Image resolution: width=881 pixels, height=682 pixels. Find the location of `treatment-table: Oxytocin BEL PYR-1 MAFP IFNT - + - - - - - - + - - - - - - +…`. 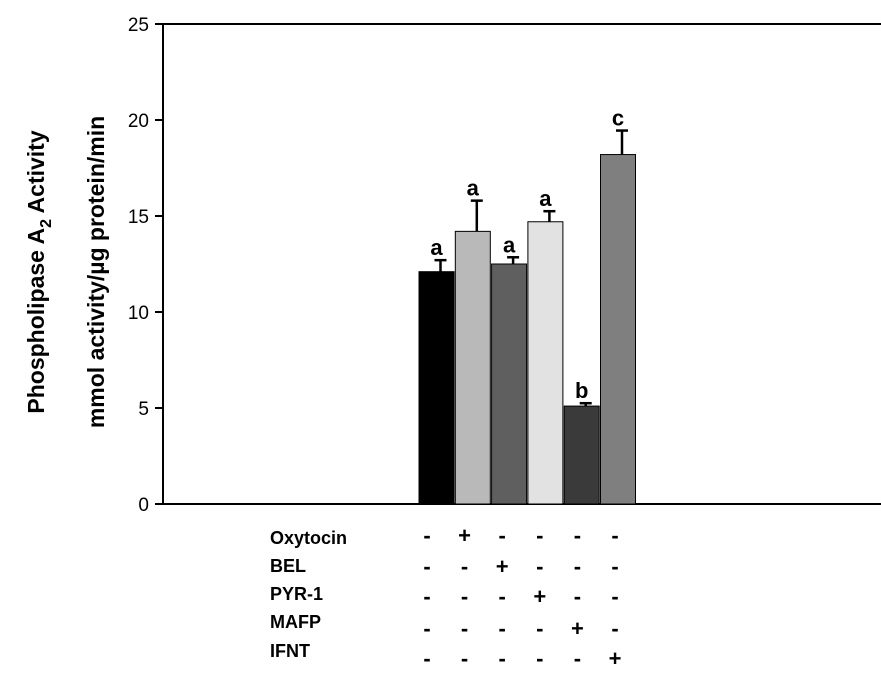

treatment-table: Oxytocin BEL PYR-1 MAFP IFNT - + - - - - - - + - - - - - - +… is located at coordinates (445, 597).